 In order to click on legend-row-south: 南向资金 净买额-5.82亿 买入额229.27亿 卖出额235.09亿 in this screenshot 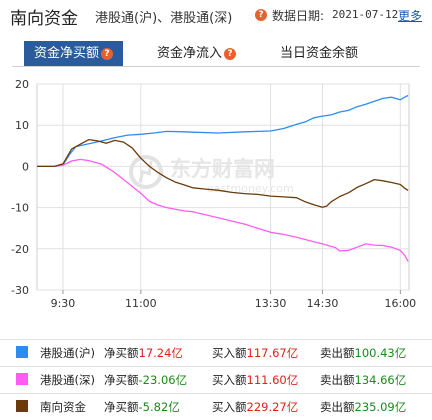, I will do `click(216, 407)`.